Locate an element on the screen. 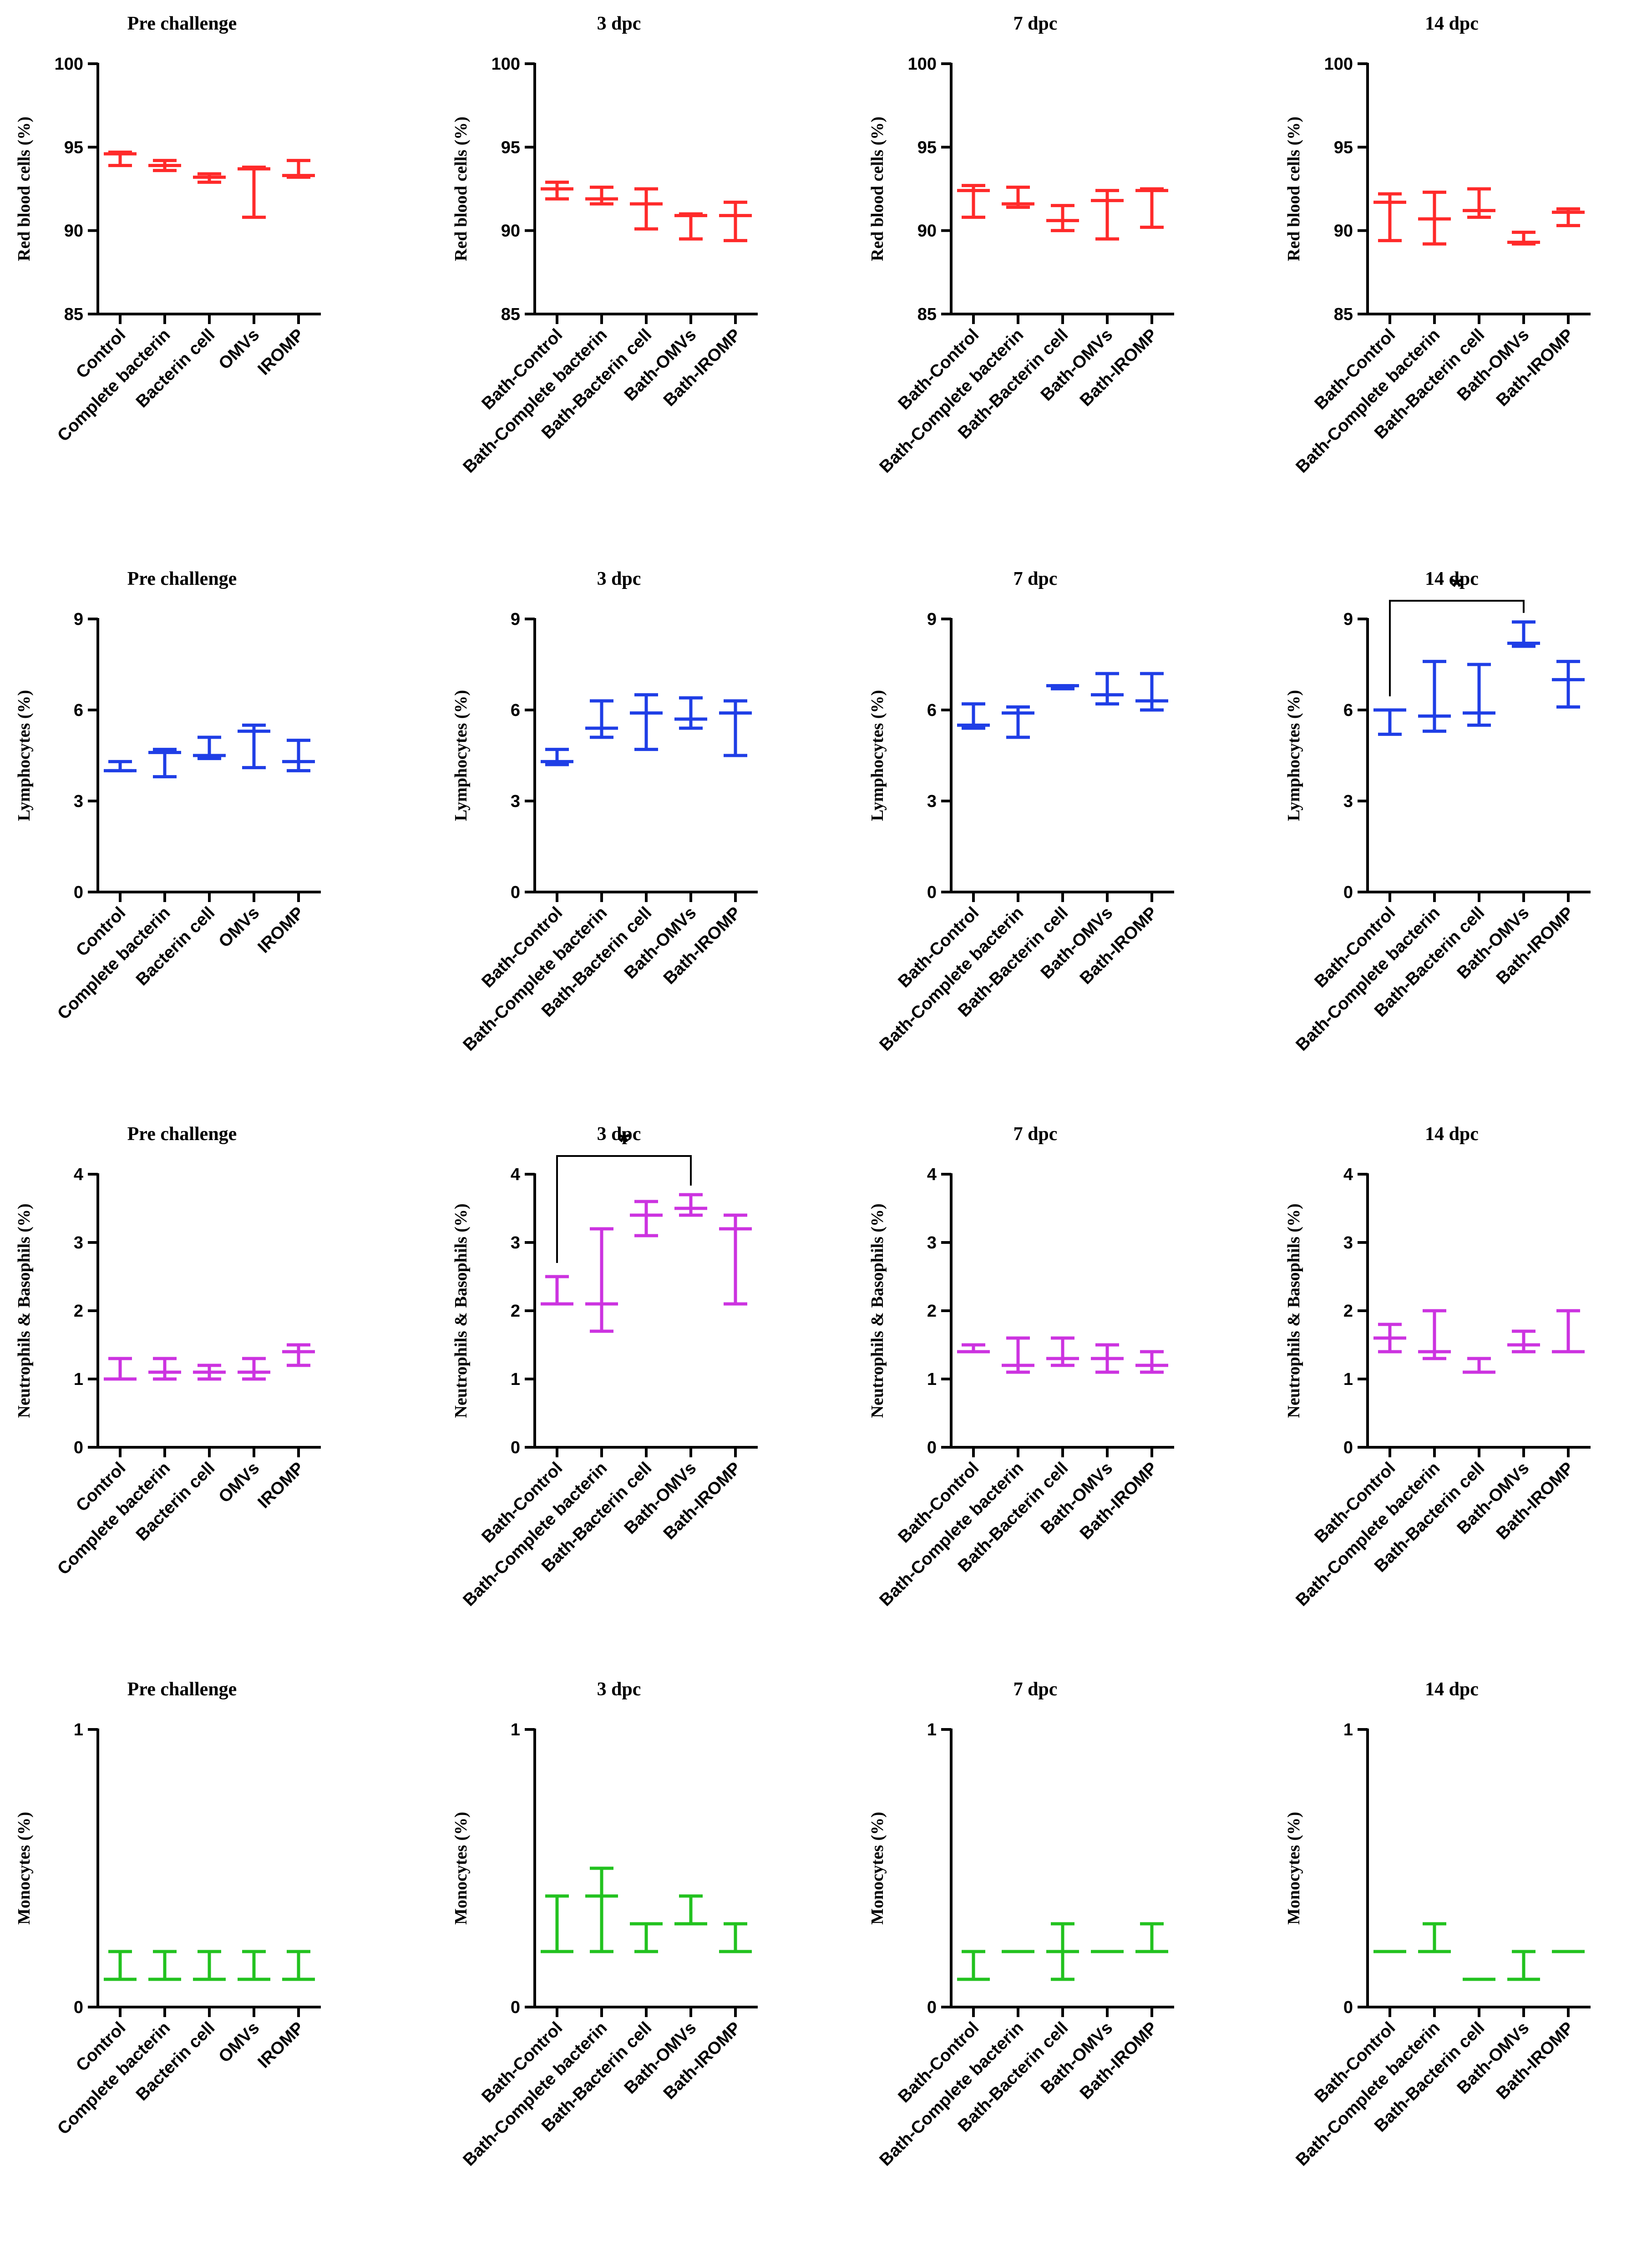  significance-star: * is located at coordinates (624, 1141).